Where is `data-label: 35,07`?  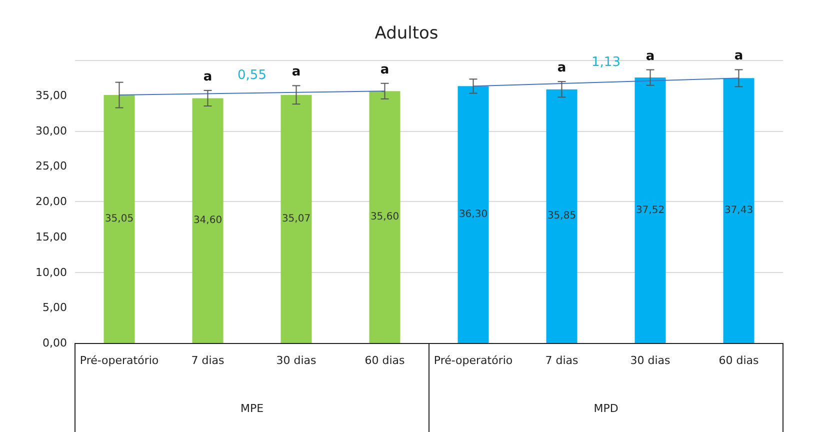 data-label: 35,07 is located at coordinates (296, 218).